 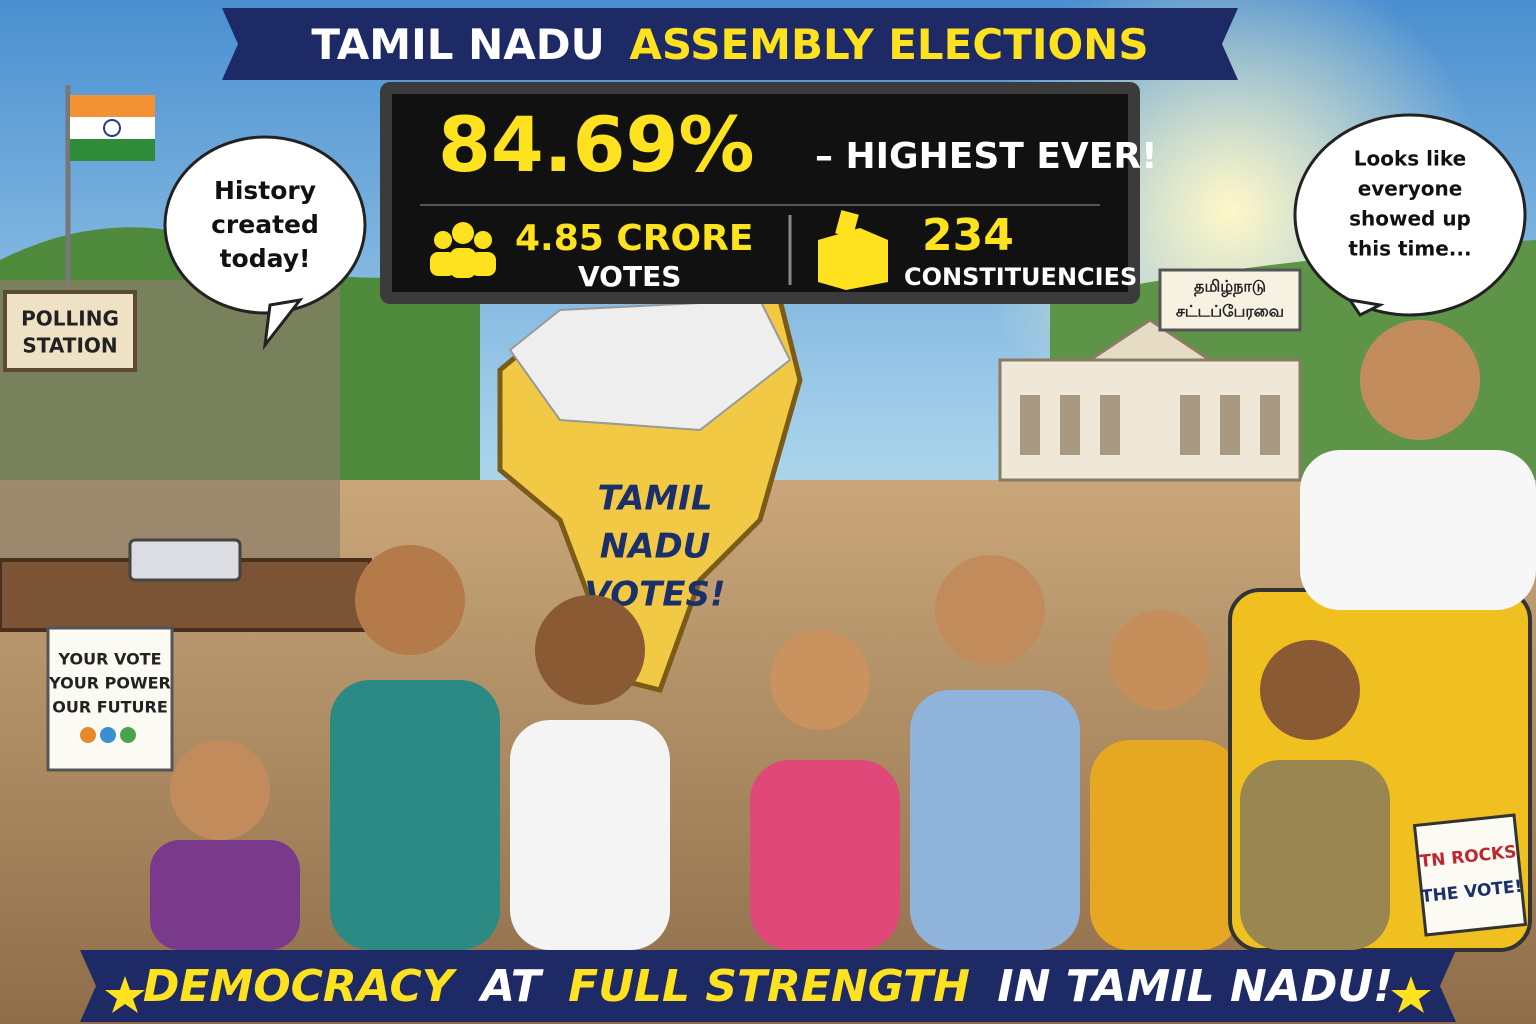 I want to click on vote-poster-text: OUR FUTURE, so click(x=110, y=707).